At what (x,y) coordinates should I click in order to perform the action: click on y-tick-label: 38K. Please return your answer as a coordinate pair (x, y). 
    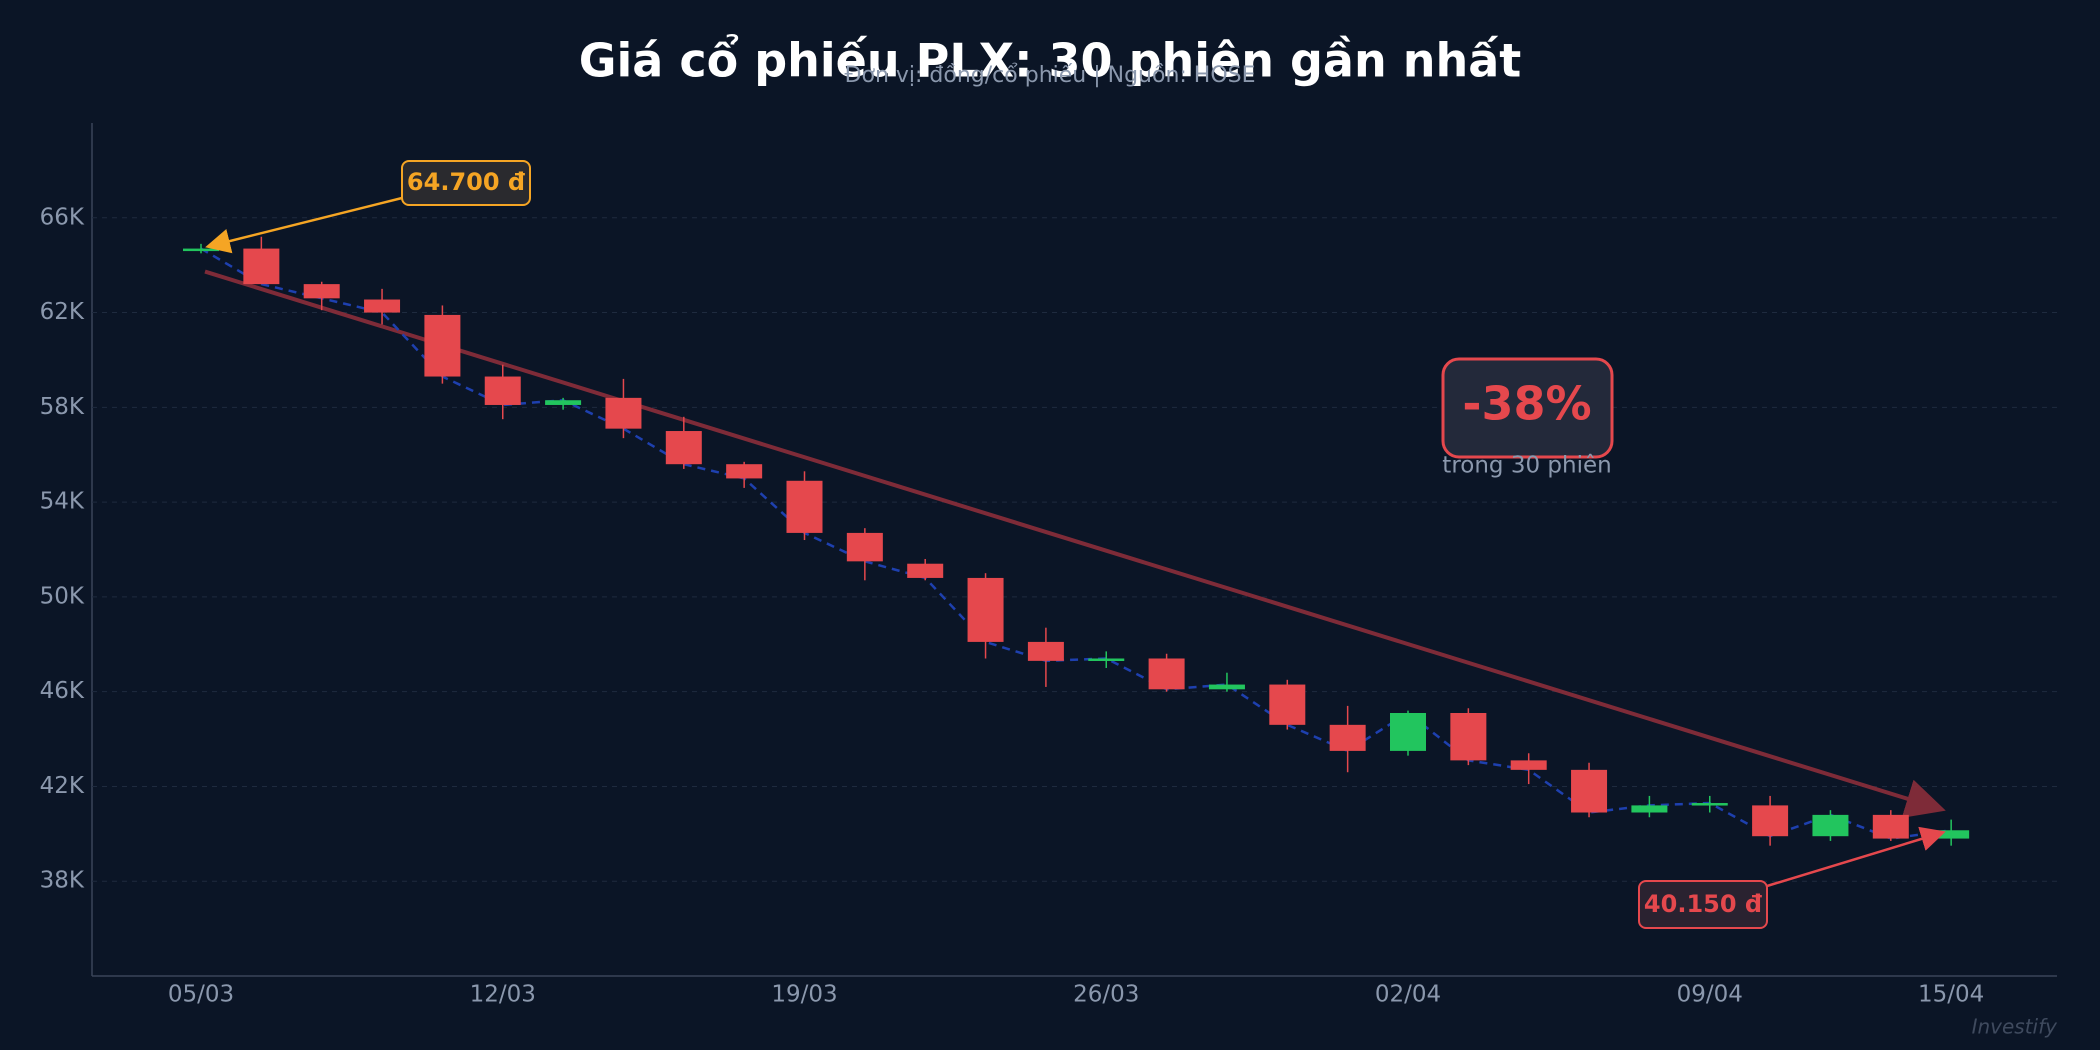
    Looking at the image, I should click on (62, 881).